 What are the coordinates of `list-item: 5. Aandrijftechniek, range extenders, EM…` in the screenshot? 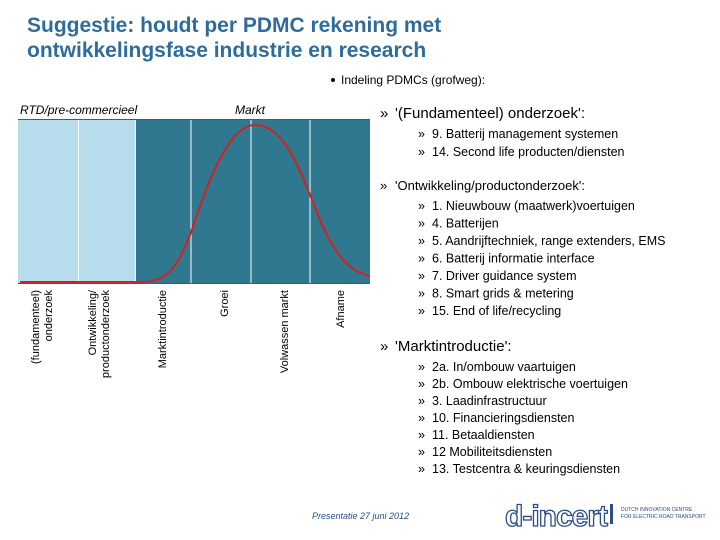 It's located at (548, 241).